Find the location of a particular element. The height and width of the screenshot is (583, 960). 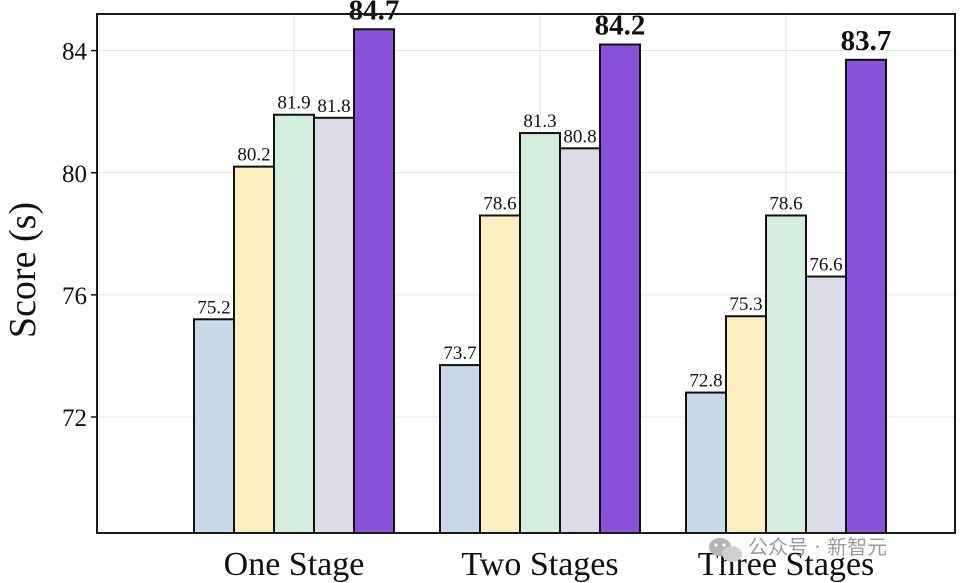

bar-value-label: 73.7 is located at coordinates (459, 353).